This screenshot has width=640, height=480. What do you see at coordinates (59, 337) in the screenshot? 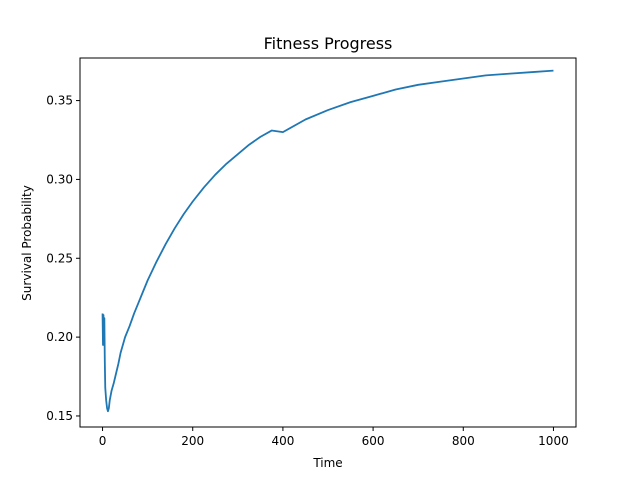
I see `y-tick-label: 0.20` at bounding box center [59, 337].